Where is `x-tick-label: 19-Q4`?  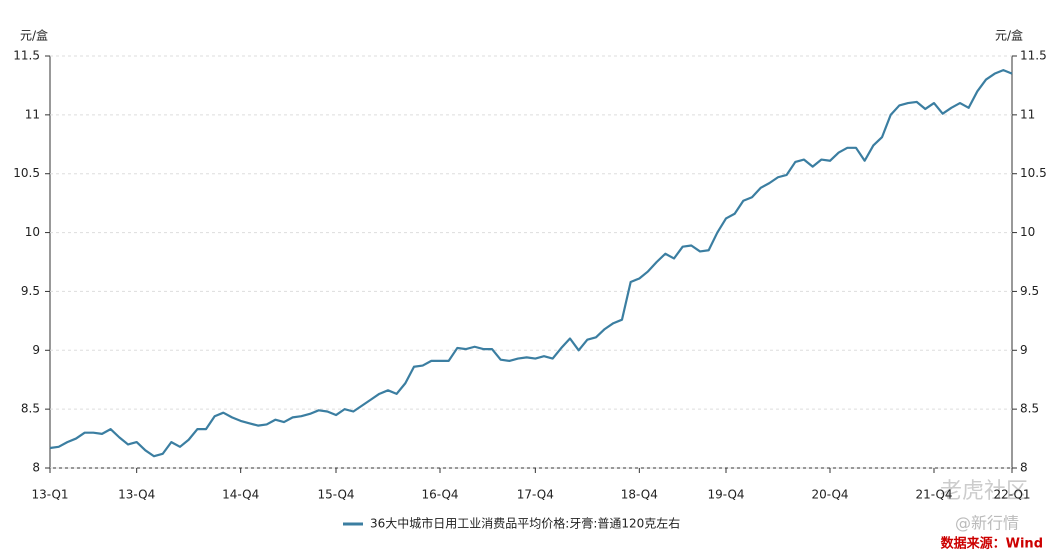 x-tick-label: 19-Q4 is located at coordinates (725, 495).